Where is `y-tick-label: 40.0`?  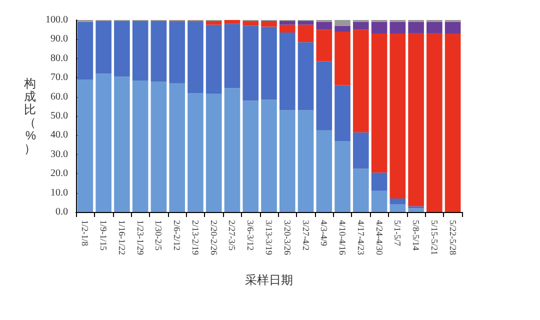 y-tick-label: 40.0 is located at coordinates (59, 135).